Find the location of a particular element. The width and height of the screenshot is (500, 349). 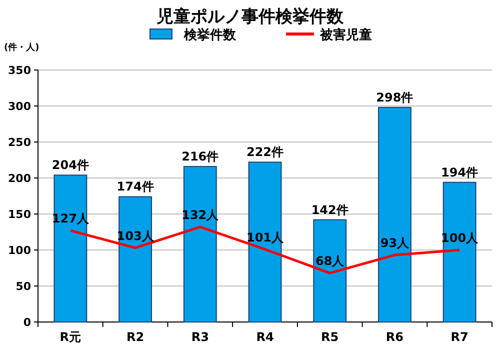

x-tick-label: R4 is located at coordinates (265, 337).